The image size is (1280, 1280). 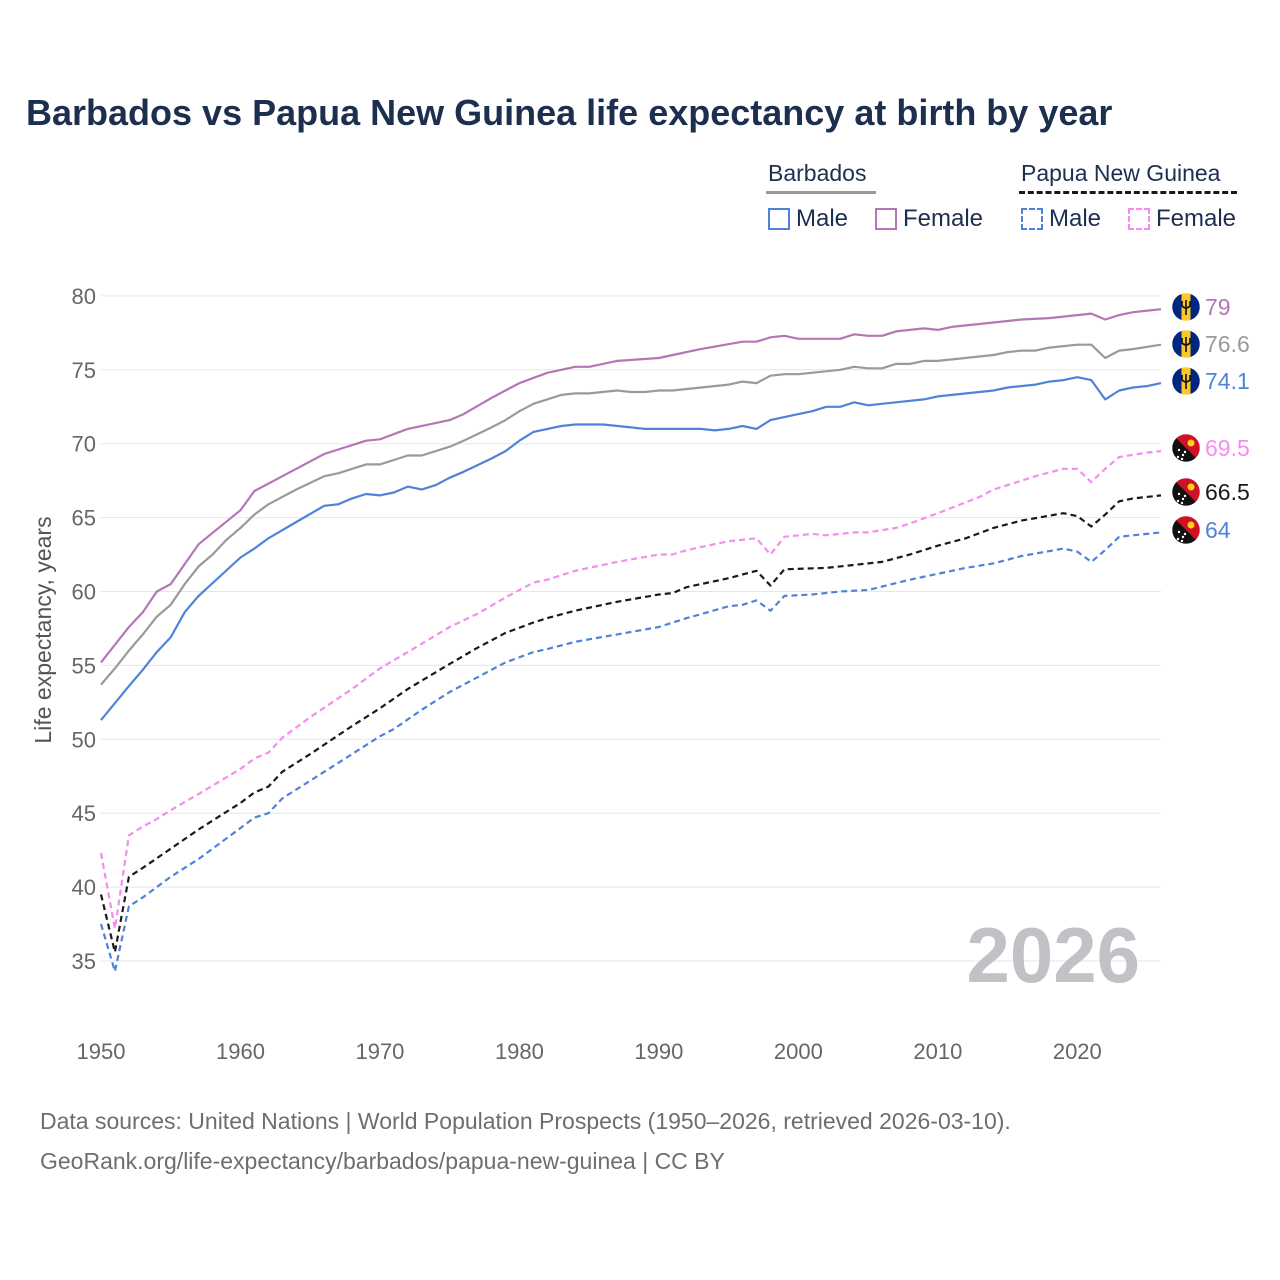 I want to click on legend-item-barbados-female: Female, so click(x=929, y=219).